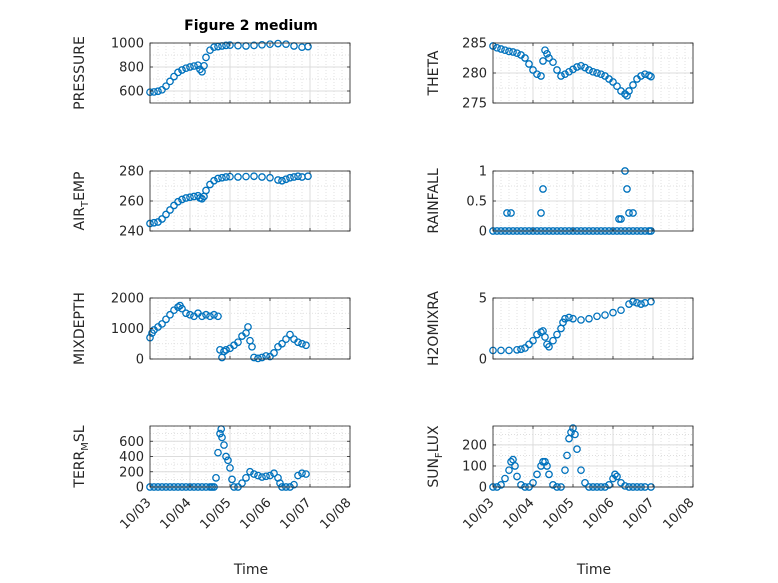 Image resolution: width=778 pixels, height=583 pixels. I want to click on x-tick-label: 10/04, so click(175, 513).